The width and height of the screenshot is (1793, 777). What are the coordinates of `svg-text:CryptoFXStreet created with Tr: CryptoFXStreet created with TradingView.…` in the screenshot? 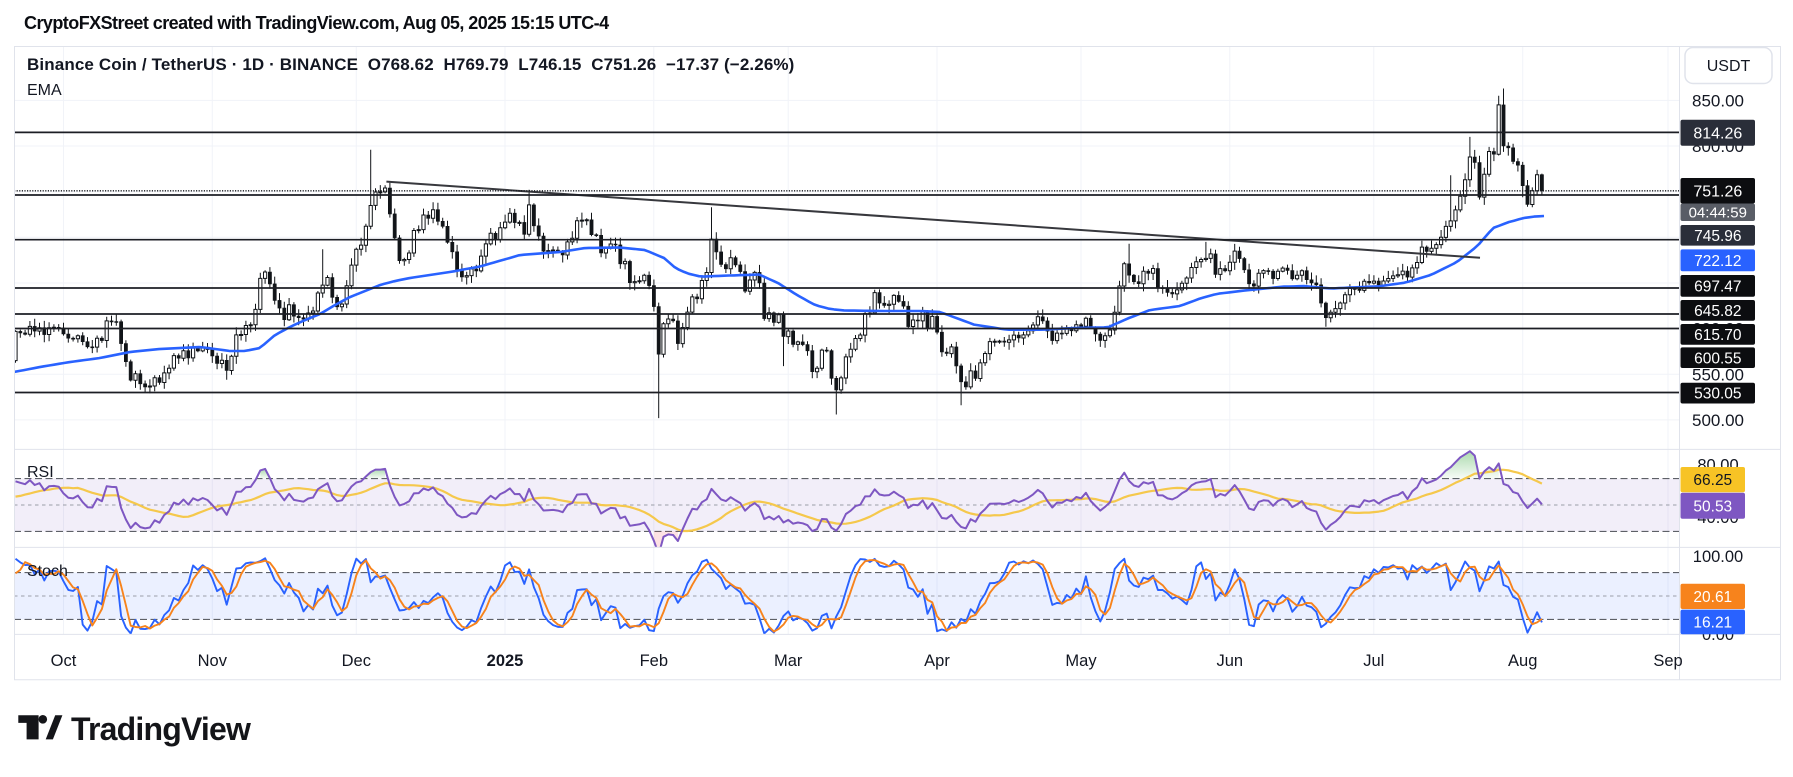 It's located at (316, 23).